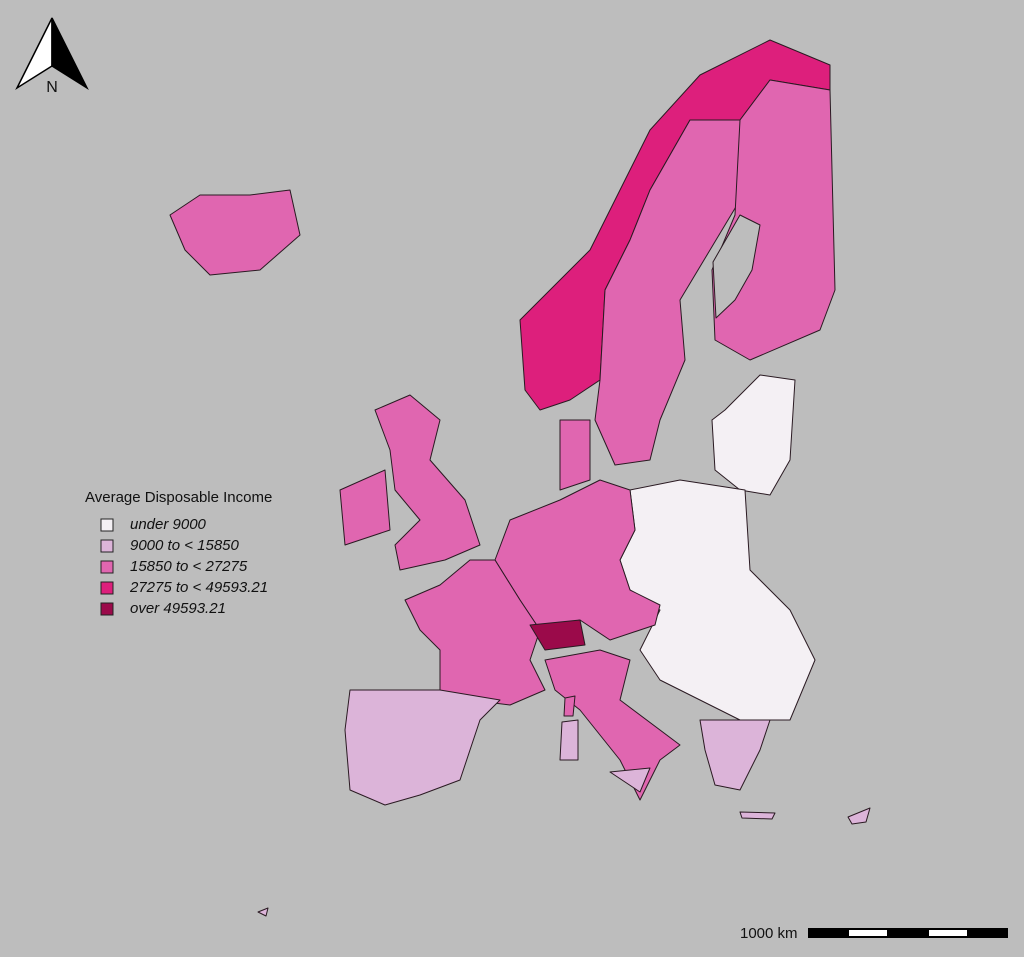 The height and width of the screenshot is (957, 1024). Describe the element at coordinates (178, 497) in the screenshot. I see `legend-title: Average Disposable Income` at that location.